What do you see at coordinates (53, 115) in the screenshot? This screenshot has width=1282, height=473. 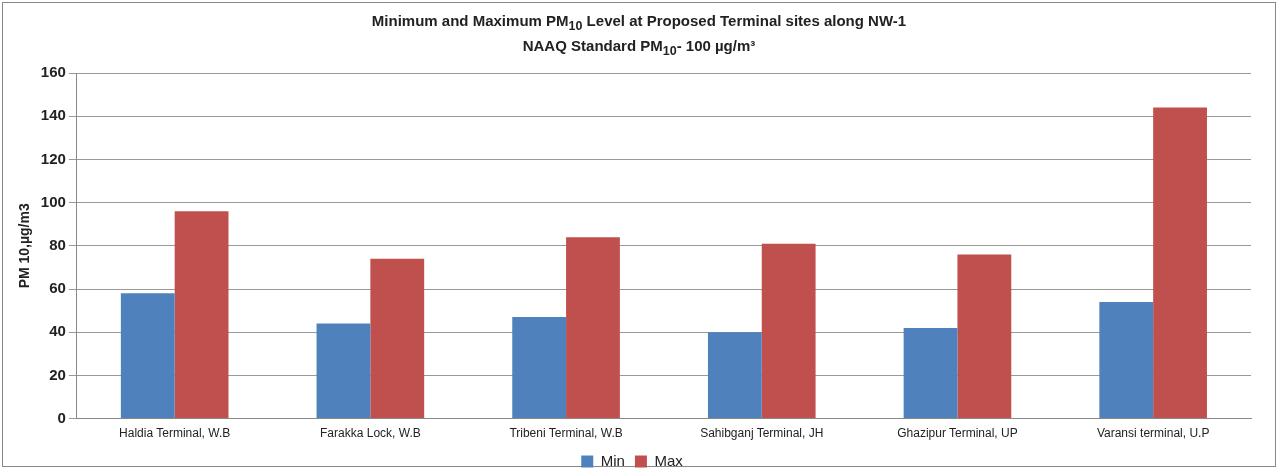 I see `y-tick-label: 140` at bounding box center [53, 115].